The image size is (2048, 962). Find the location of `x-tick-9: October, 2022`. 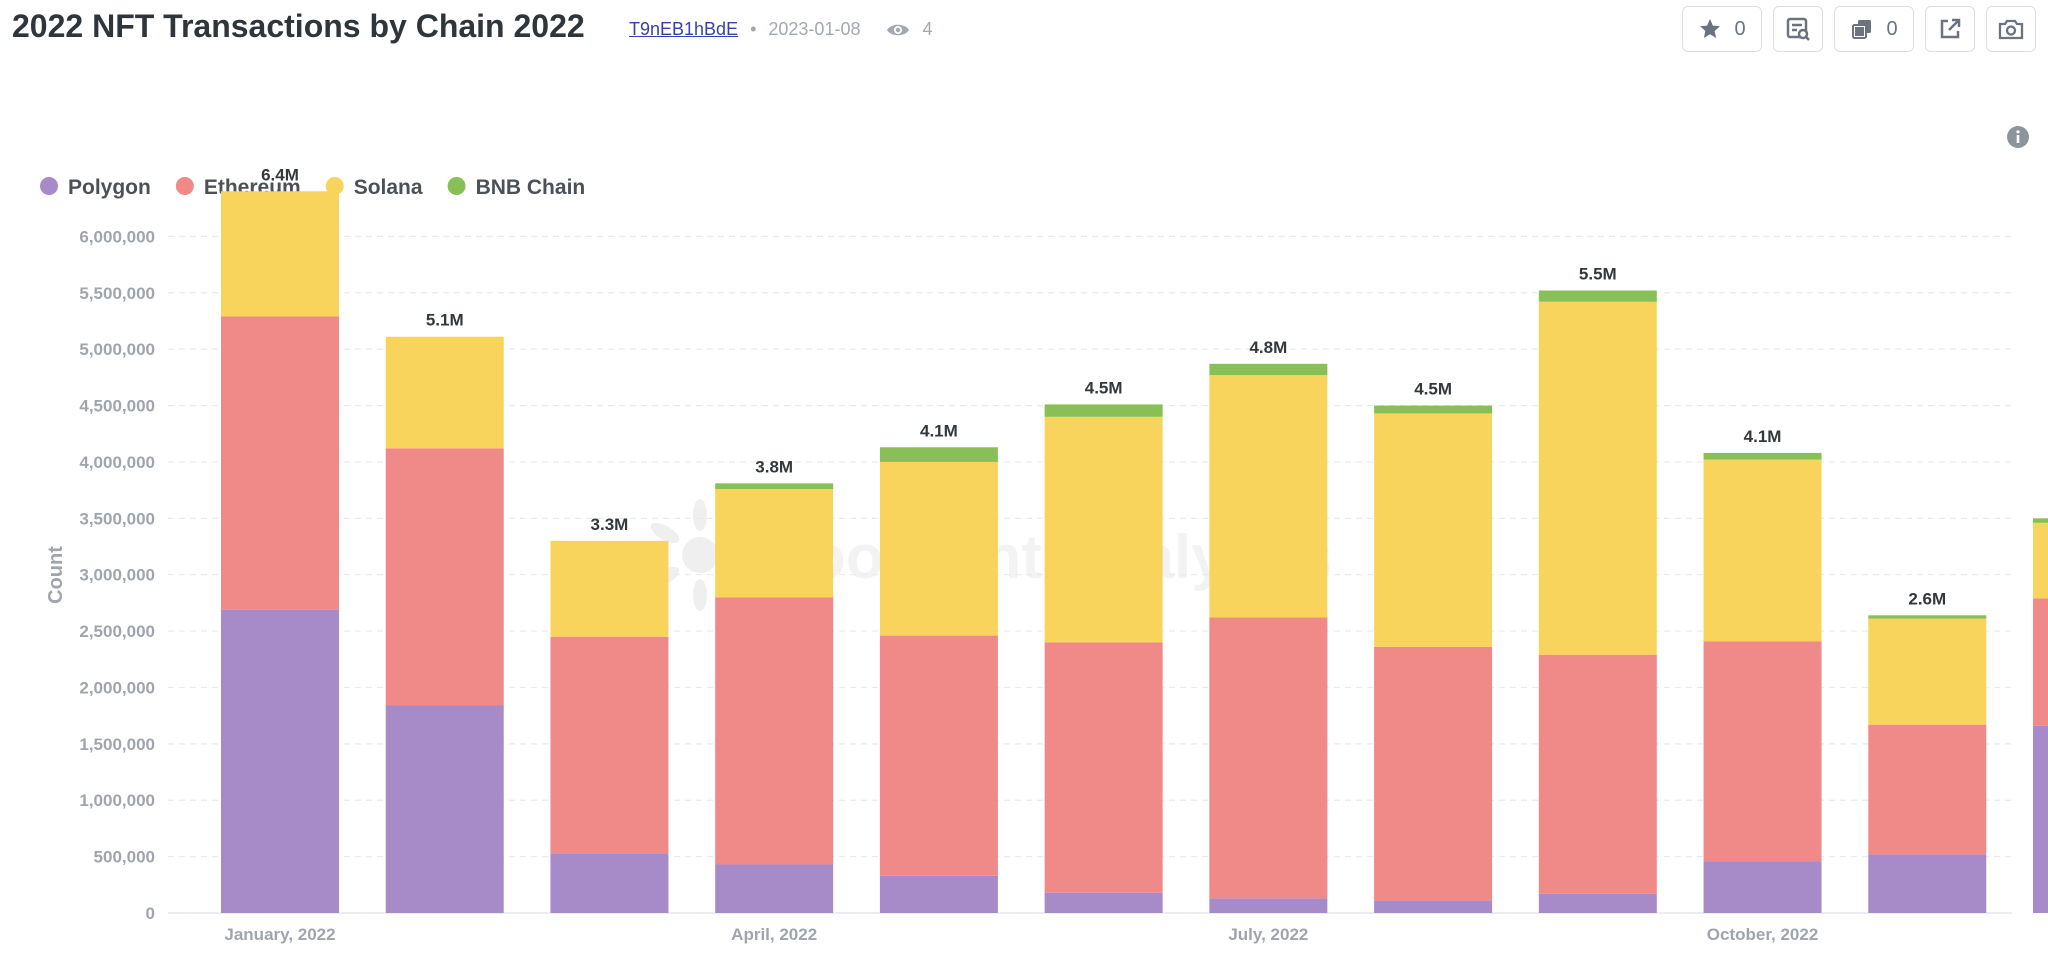

x-tick-9: October, 2022 is located at coordinates (1763, 934).